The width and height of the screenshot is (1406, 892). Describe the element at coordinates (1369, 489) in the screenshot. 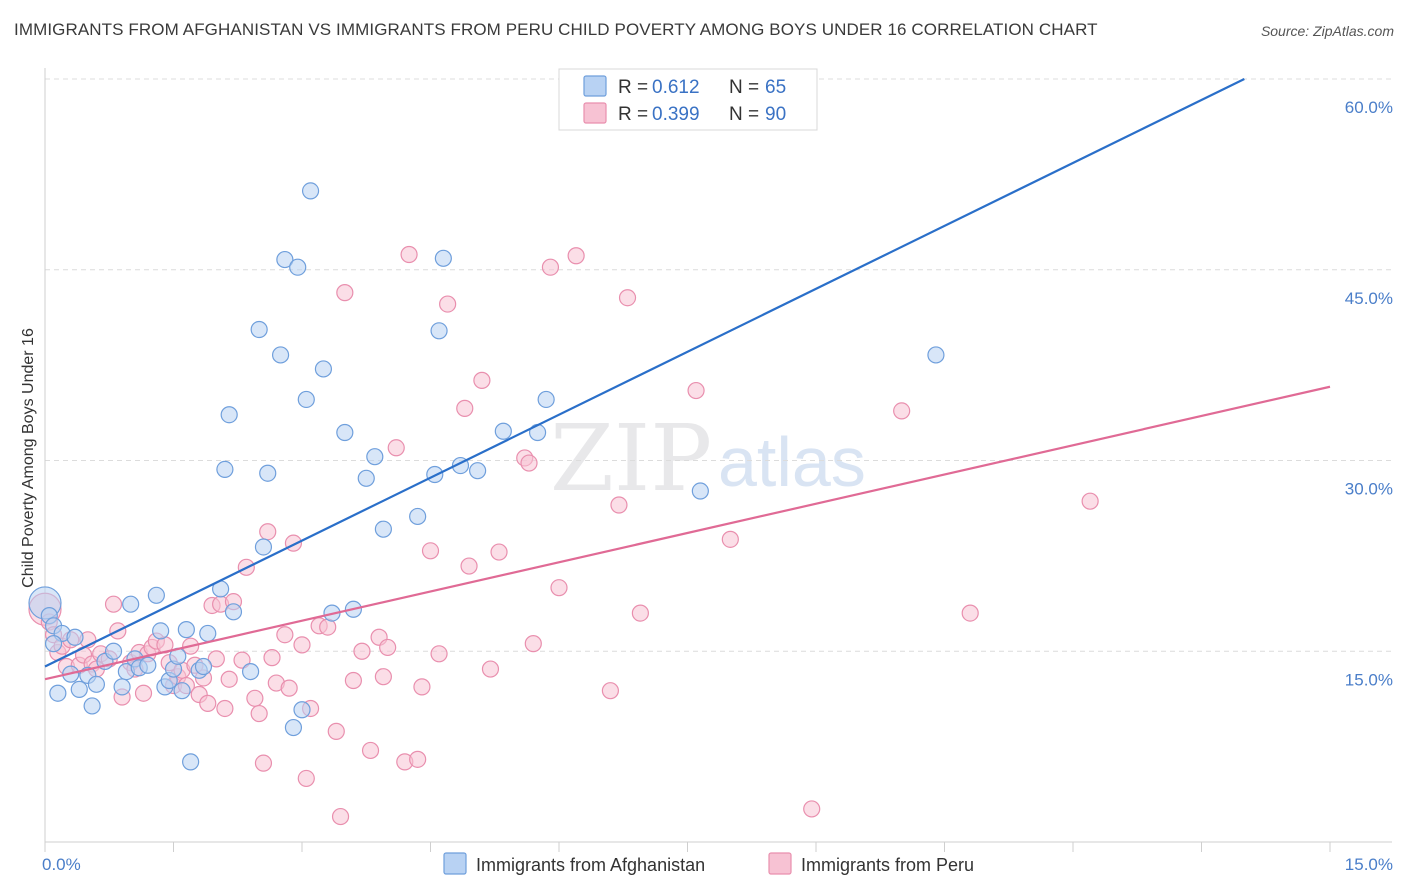

I see `y-tick-label: 30.0%` at that location.